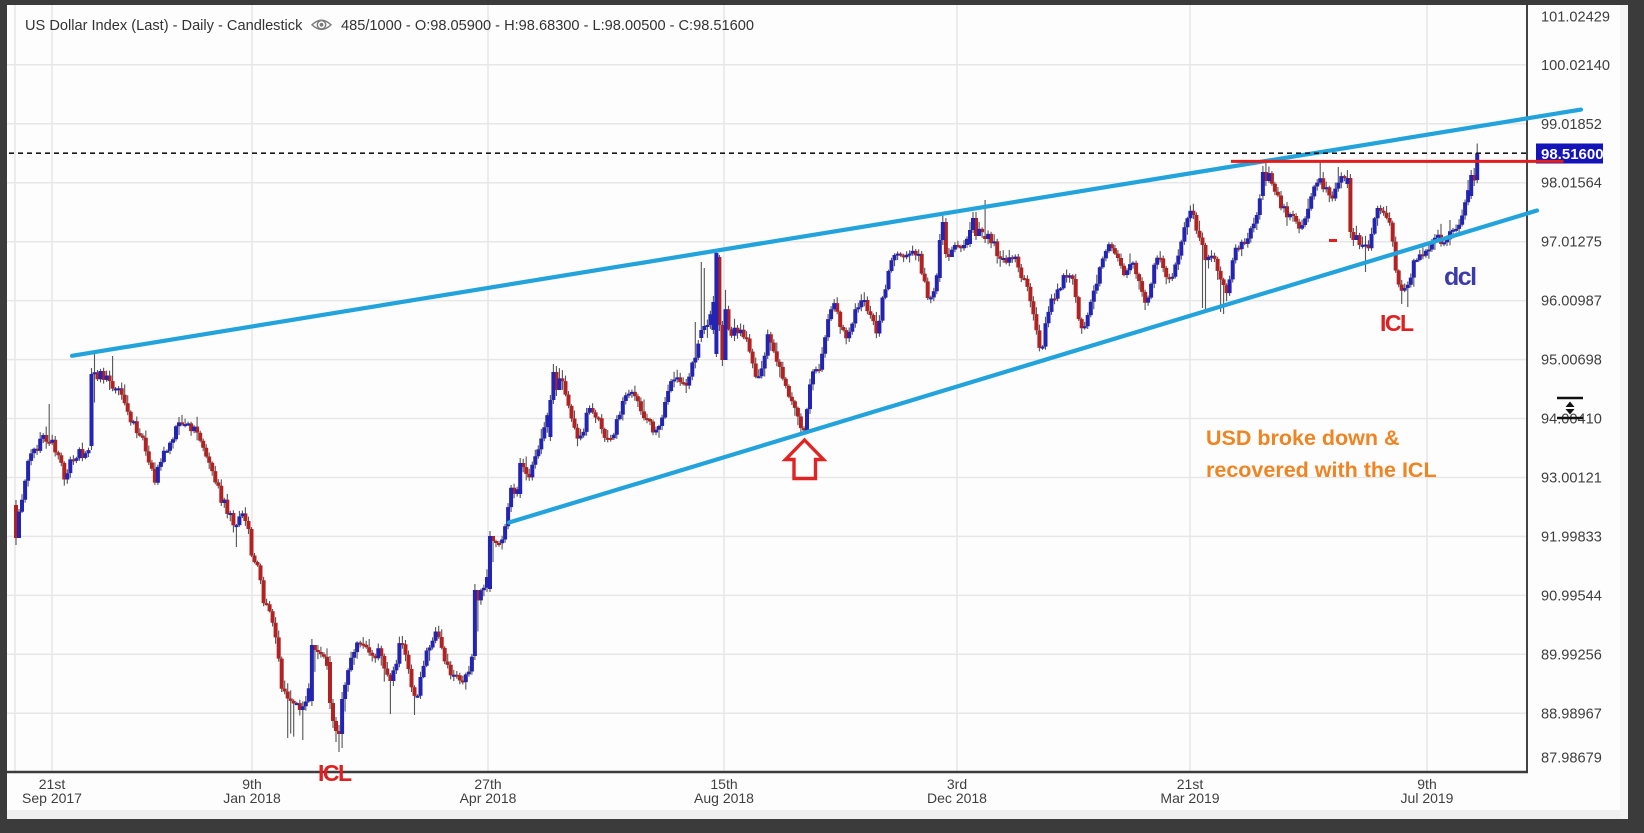 This screenshot has width=1644, height=833. What do you see at coordinates (1303, 438) in the screenshot?
I see `svg-text: USD broke down &` at bounding box center [1303, 438].